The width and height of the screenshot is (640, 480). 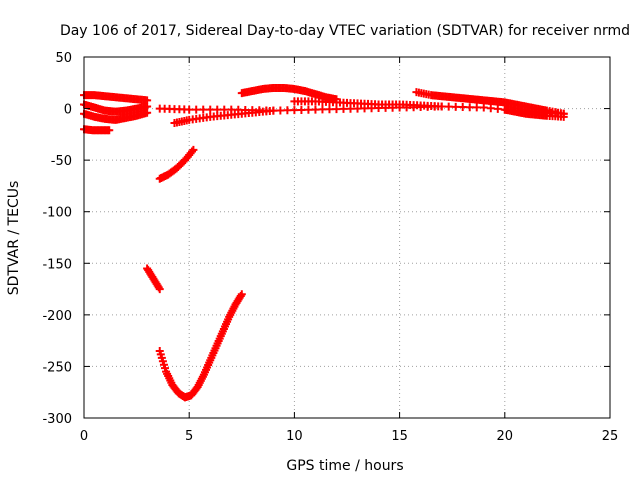 What do you see at coordinates (84, 436) in the screenshot?
I see `x-tick-label: 0` at bounding box center [84, 436].